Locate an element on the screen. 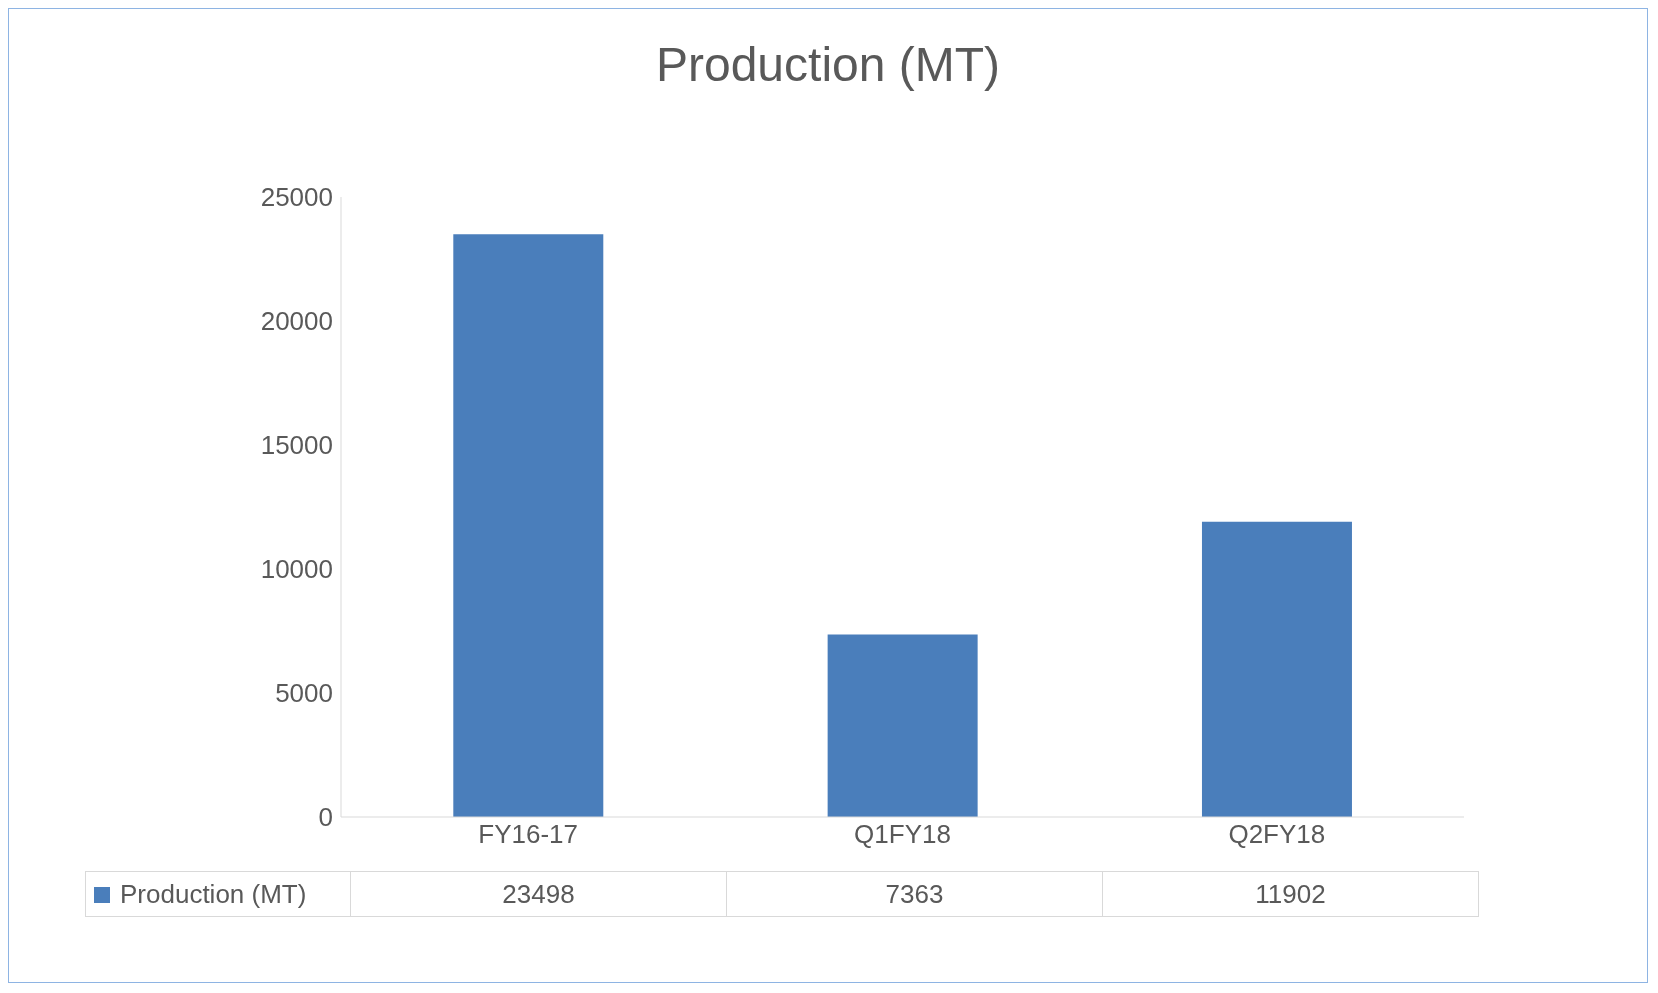  y-tick-label: 20000 is located at coordinates (296, 321).